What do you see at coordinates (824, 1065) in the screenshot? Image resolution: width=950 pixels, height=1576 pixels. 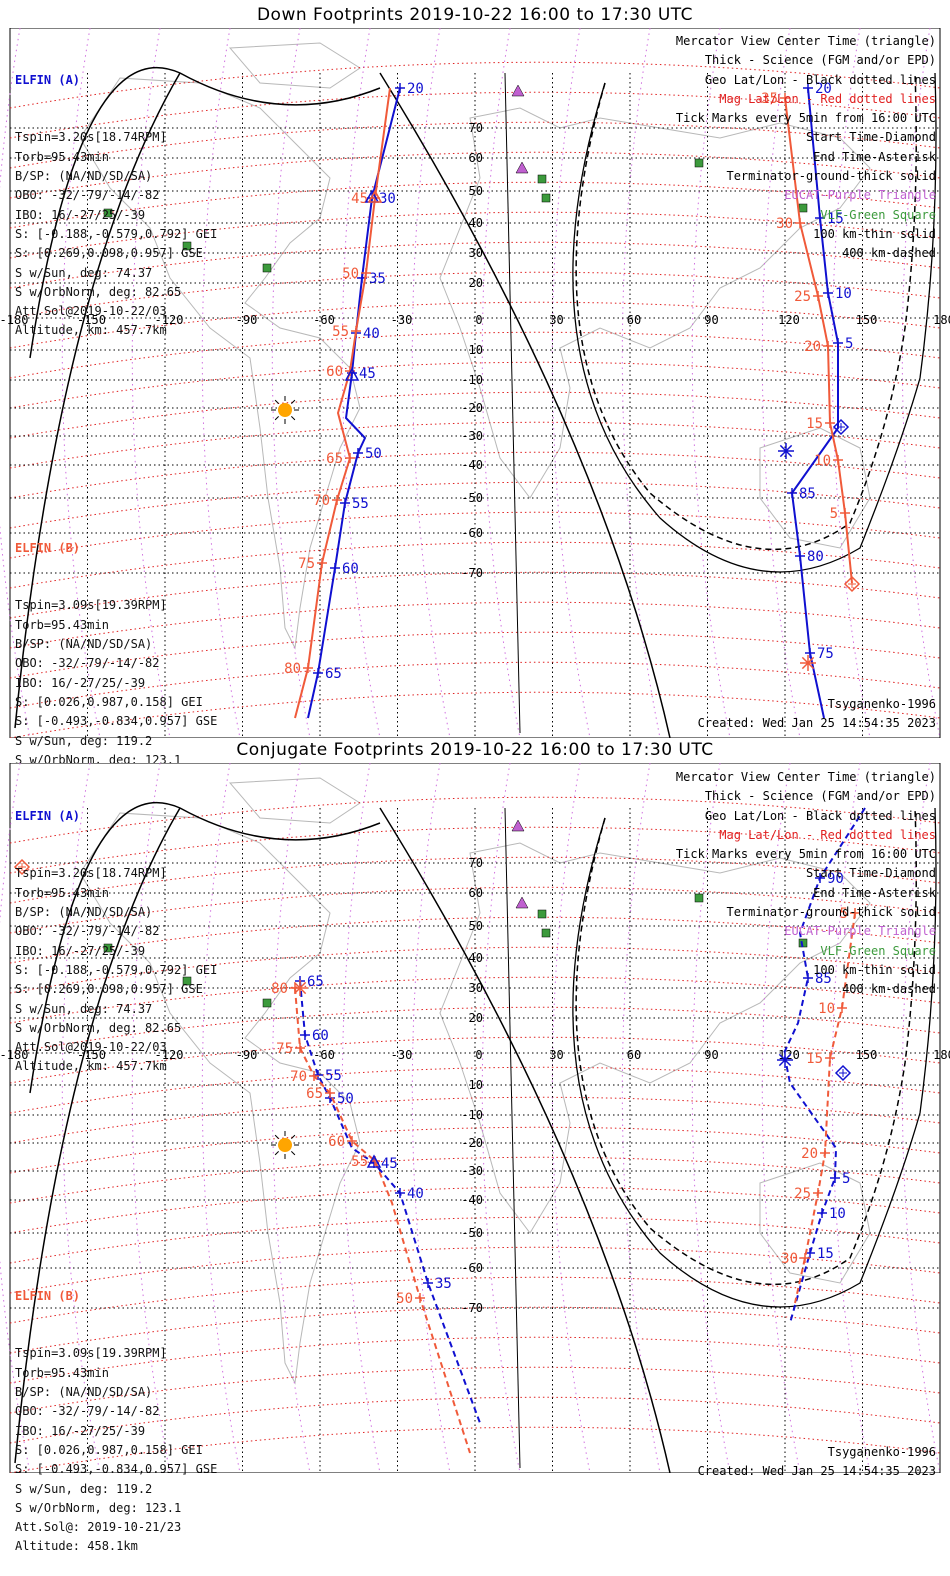 I see `track-a-east-line` at bounding box center [824, 1065].